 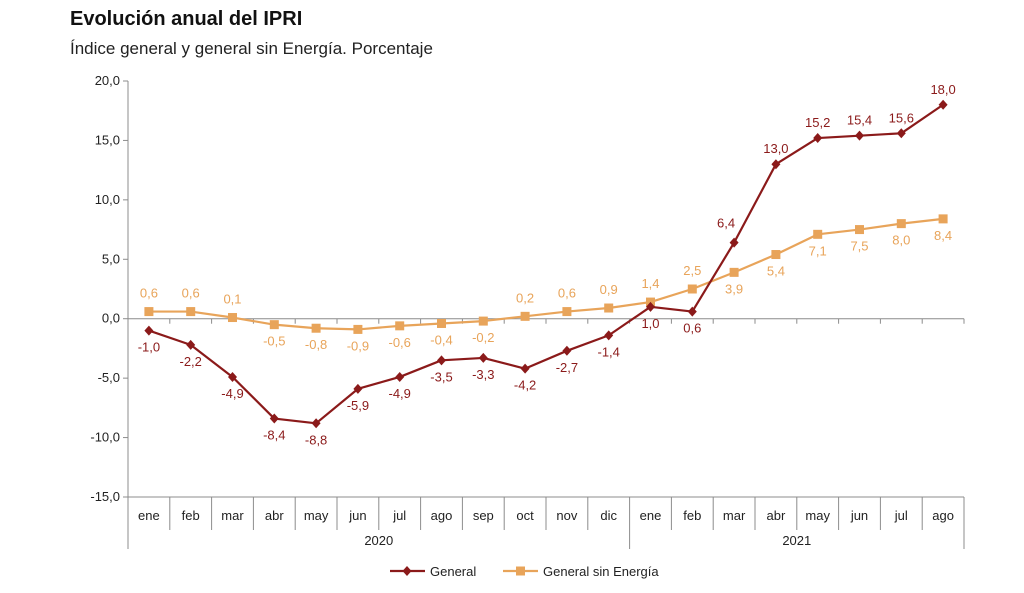 What do you see at coordinates (316, 344) in the screenshot?
I see `data-label-sin-energia: -0,8` at bounding box center [316, 344].